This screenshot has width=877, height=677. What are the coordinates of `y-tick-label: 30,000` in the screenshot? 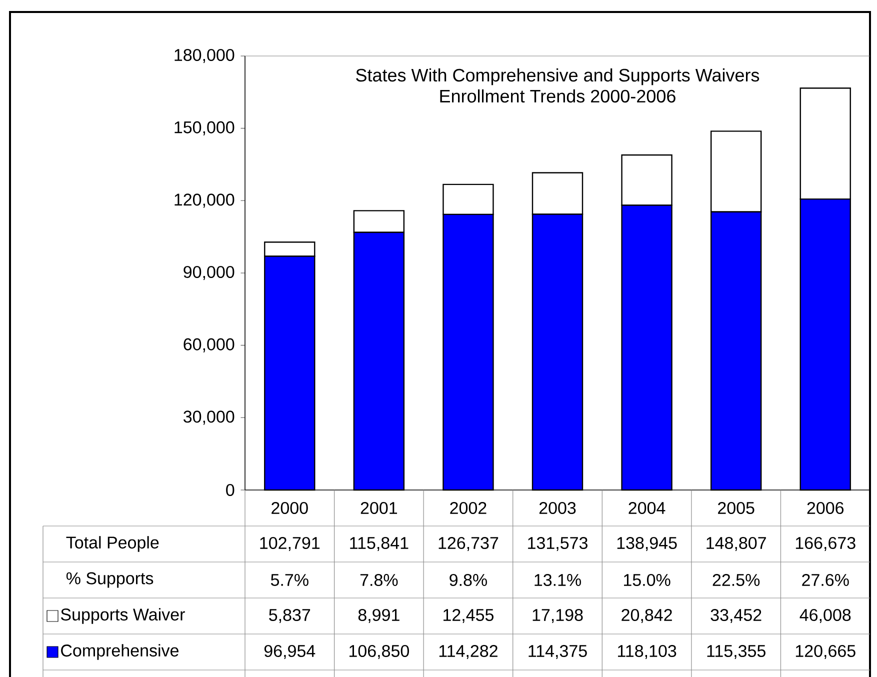 It's located at (209, 417).